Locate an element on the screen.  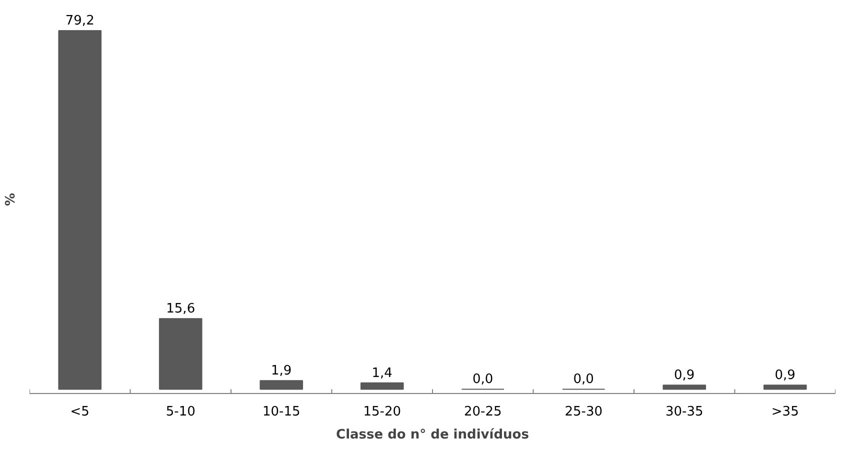
y-axis-title: % is located at coordinates (11, 199).